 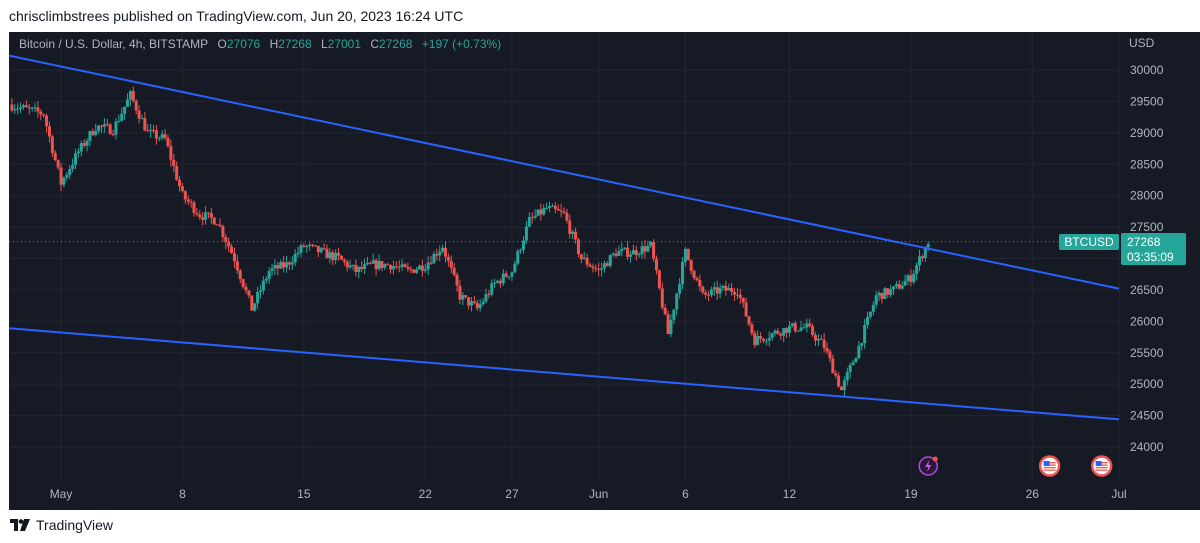 I want to click on legend-low-value: 27001, so click(x=344, y=44).